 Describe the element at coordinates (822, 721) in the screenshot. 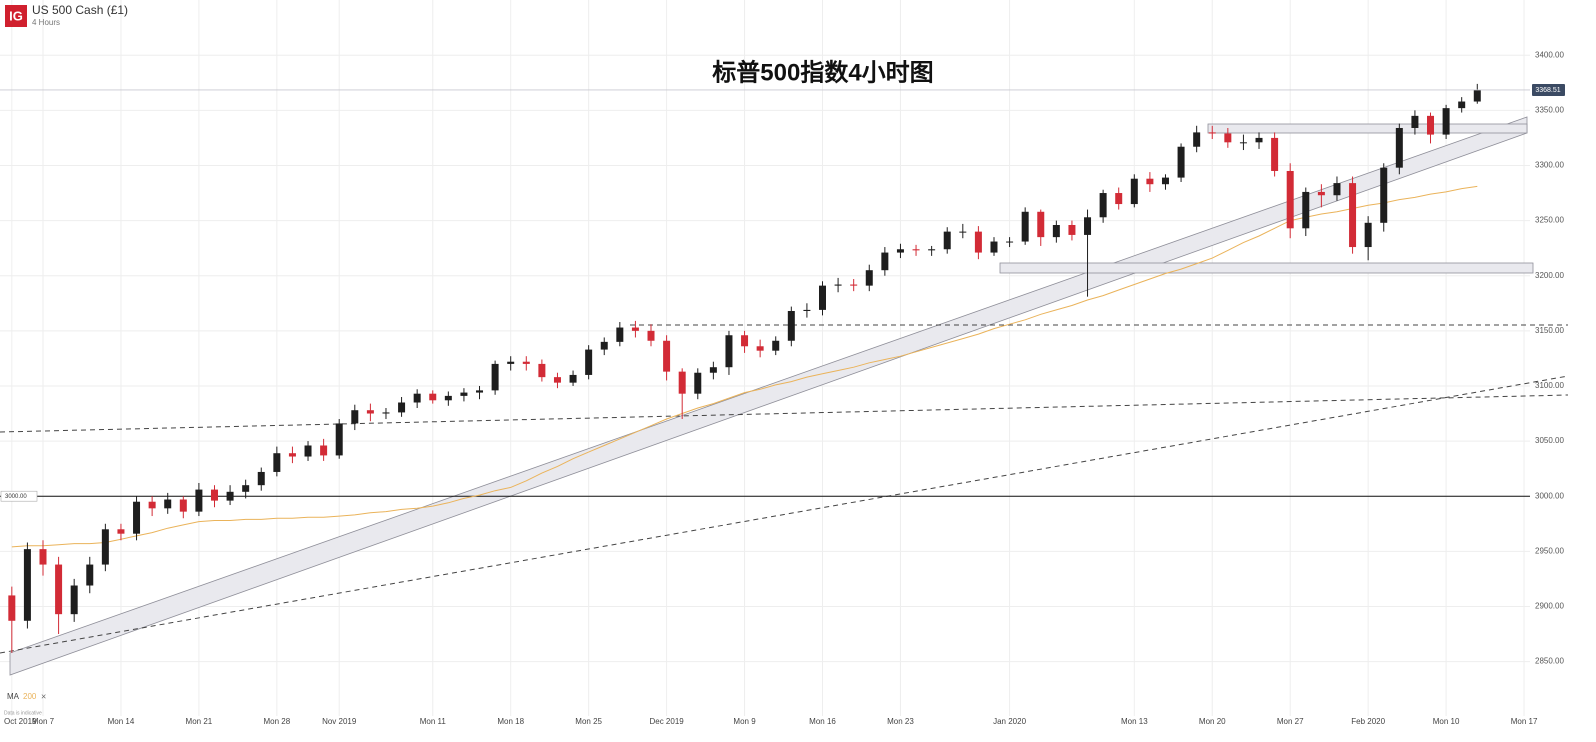

I see `x-tick-label: Mon 16` at that location.